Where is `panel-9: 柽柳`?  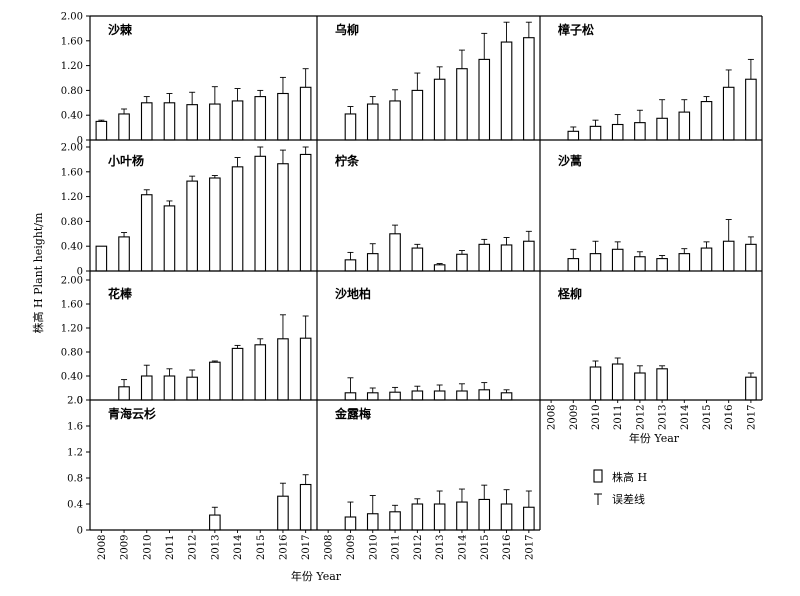 panel-9: 柽柳 is located at coordinates (657, 343).